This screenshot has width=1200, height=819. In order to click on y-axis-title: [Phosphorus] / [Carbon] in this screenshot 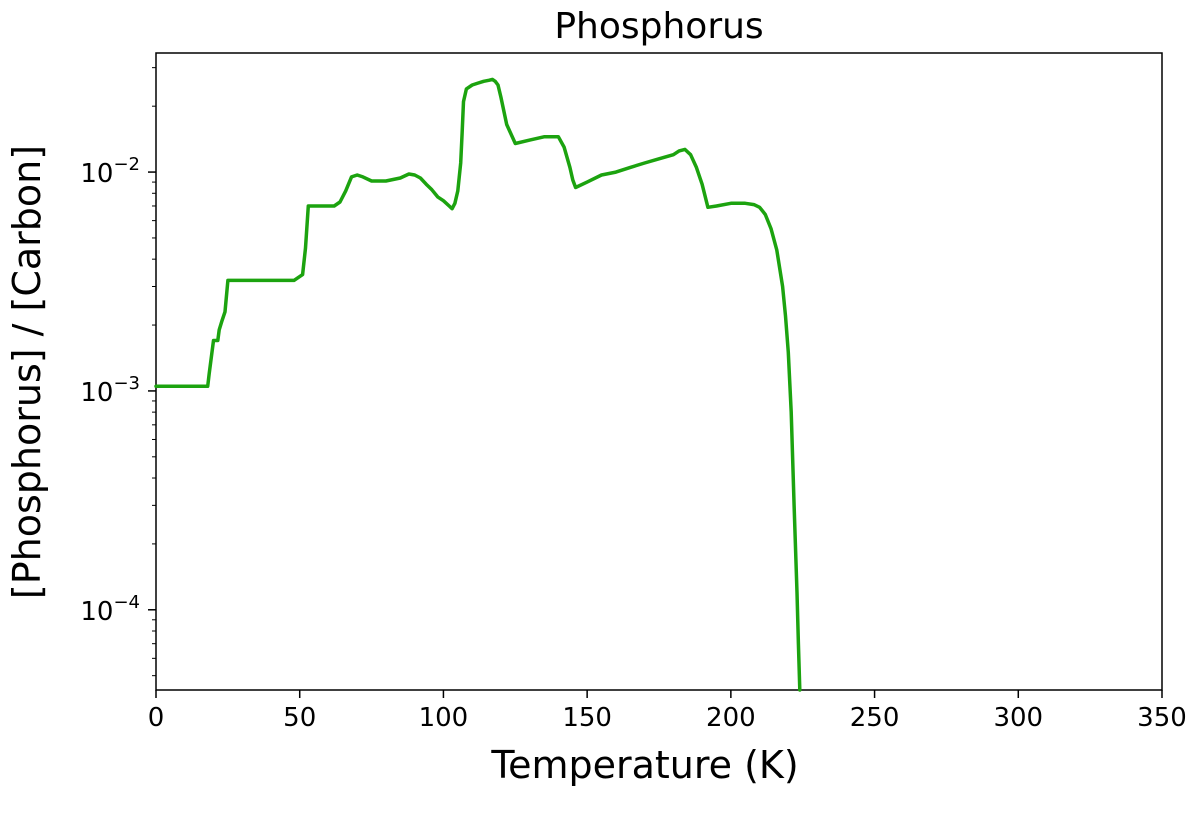, I will do `click(27, 372)`.